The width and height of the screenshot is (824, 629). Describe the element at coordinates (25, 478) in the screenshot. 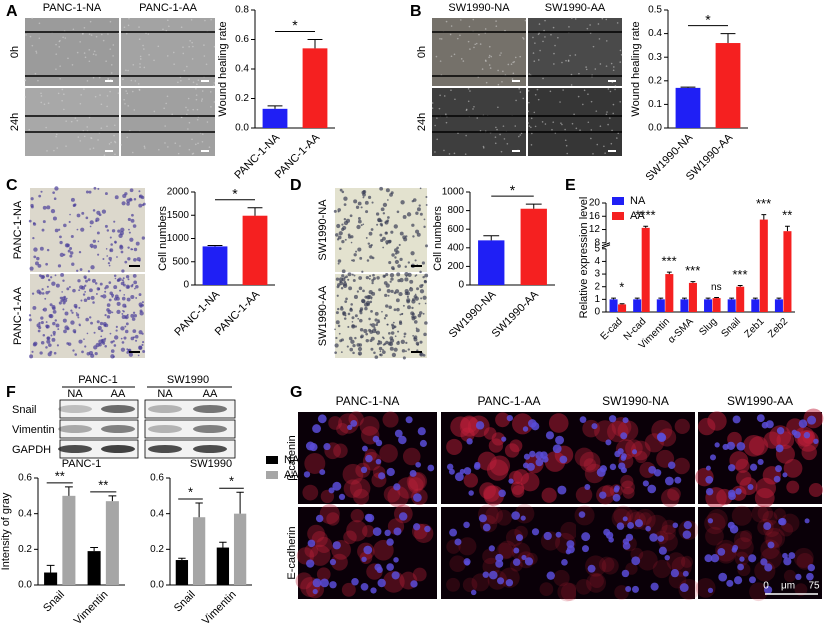

I see `y-tick-label: 0.6` at that location.